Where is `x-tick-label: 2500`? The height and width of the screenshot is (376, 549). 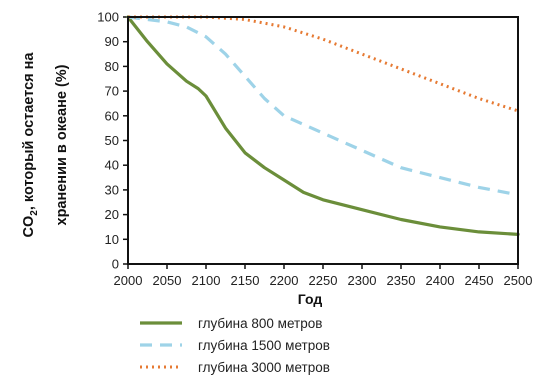 x-tick-label: 2500 is located at coordinates (518, 280).